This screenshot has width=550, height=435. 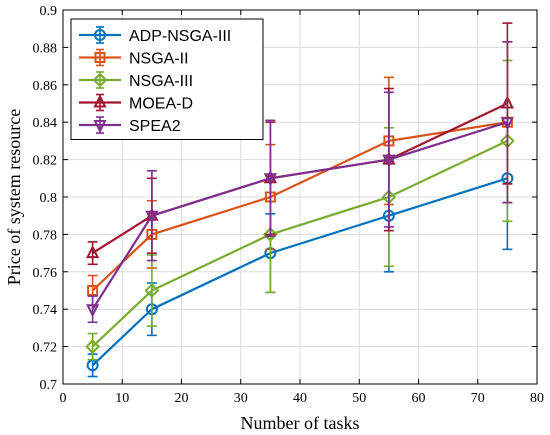 I want to click on legend-label: SPEA2, so click(x=155, y=126).